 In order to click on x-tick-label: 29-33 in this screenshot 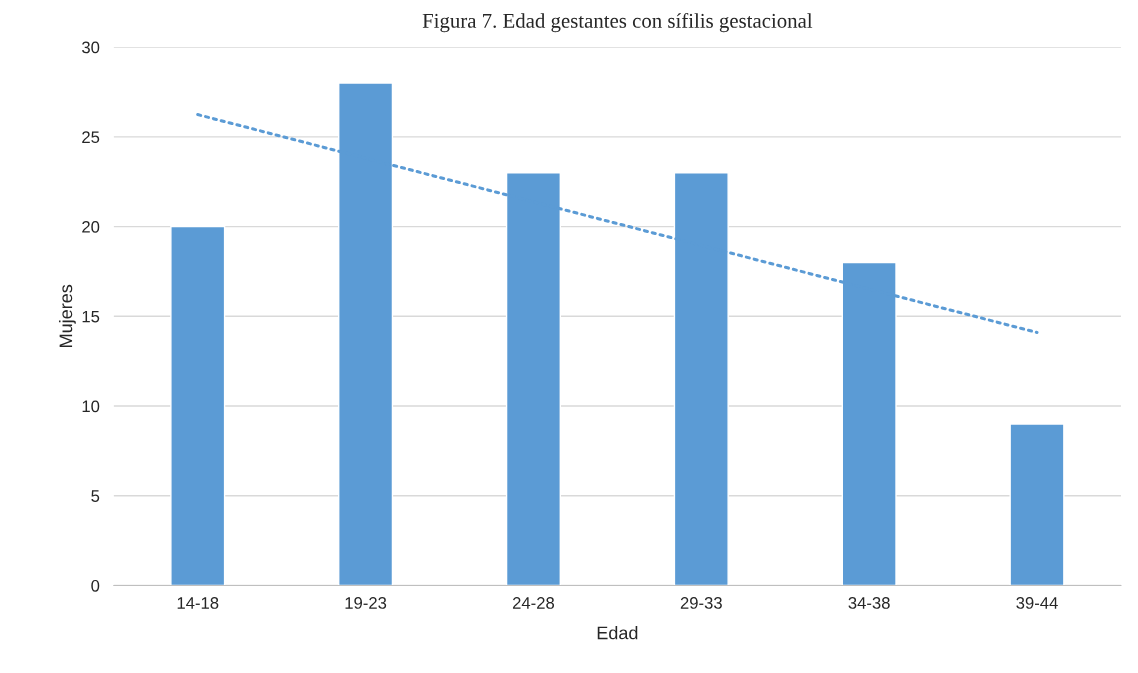, I will do `click(701, 603)`.